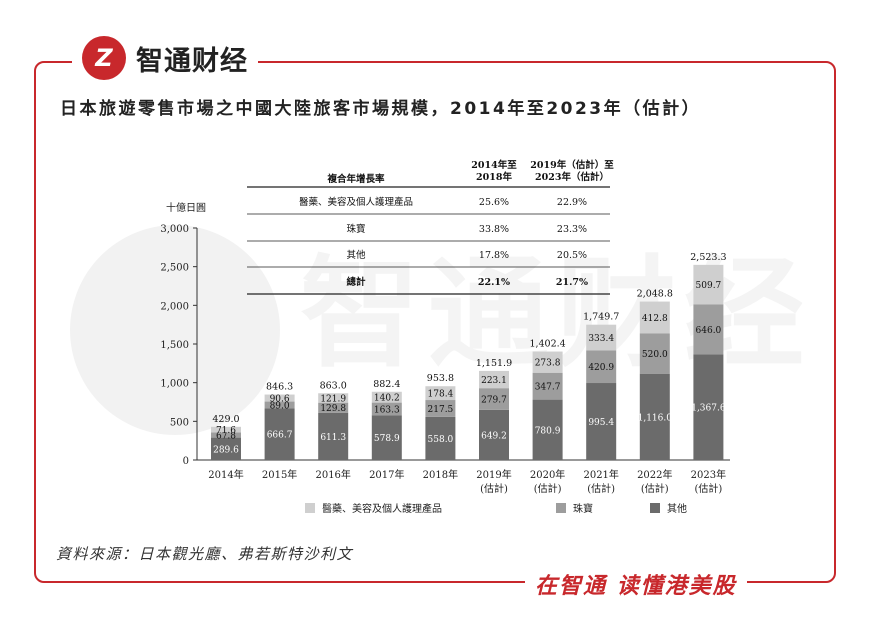 The width and height of the screenshot is (882, 641). I want to click on data-label: 333.4, so click(601, 339).